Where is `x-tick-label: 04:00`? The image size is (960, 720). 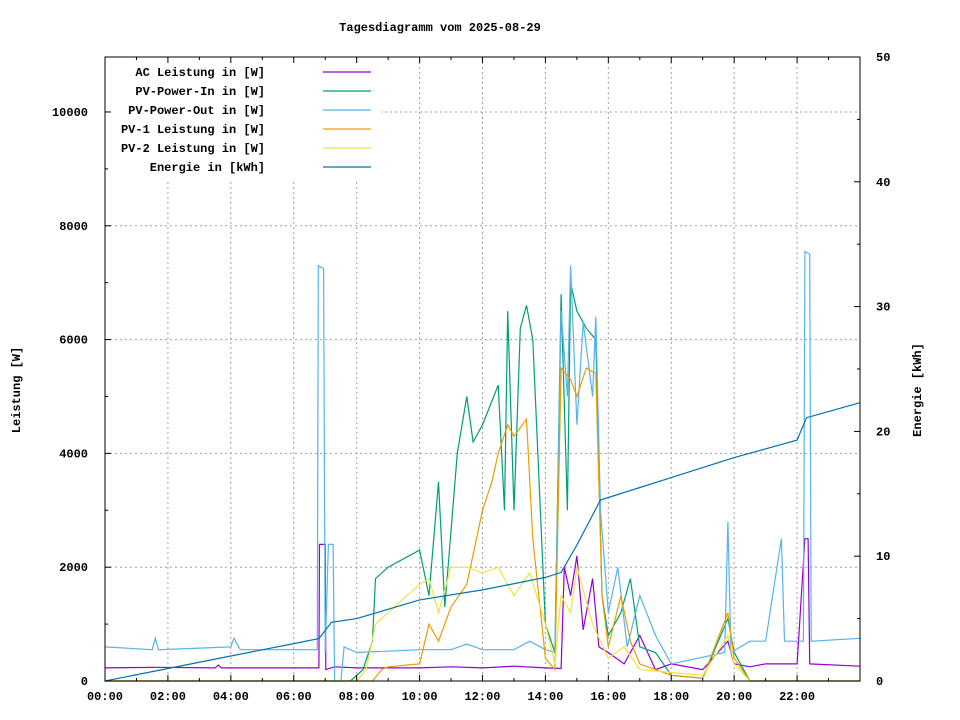
x-tick-label: 04:00 is located at coordinates (231, 697).